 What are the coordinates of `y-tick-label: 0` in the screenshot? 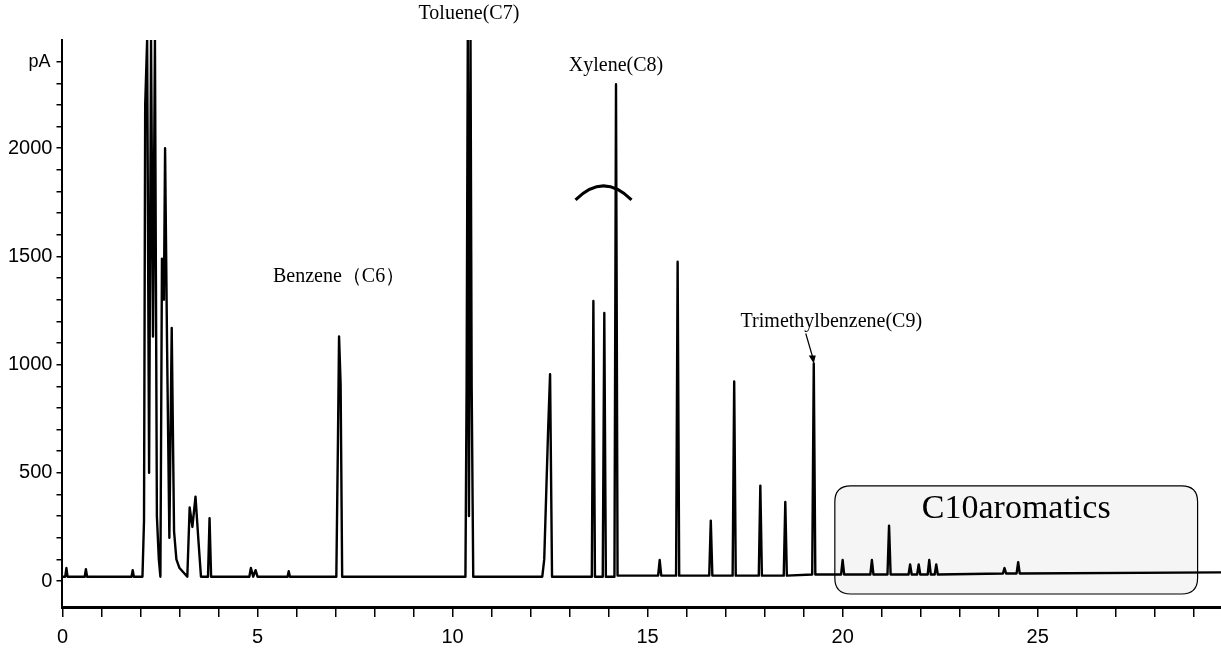 It's located at (47, 579).